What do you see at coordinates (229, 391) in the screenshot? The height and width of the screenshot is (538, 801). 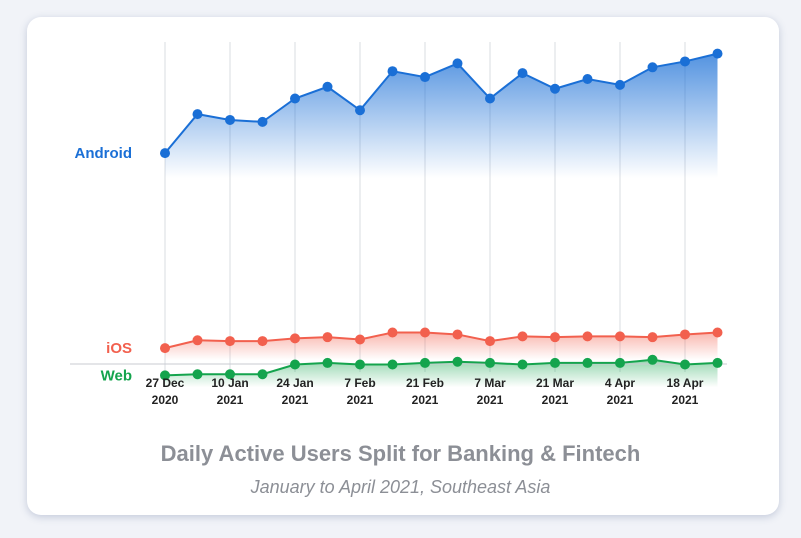 I see `x-tick-label: 10 Jan 2021` at bounding box center [229, 391].